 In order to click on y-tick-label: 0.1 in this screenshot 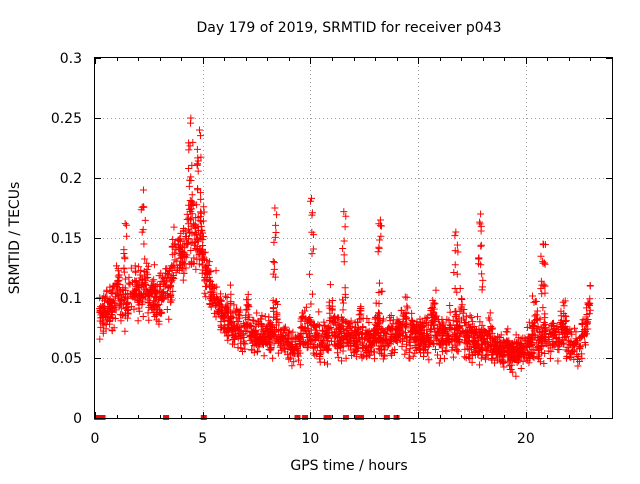, I will do `click(71, 299)`.